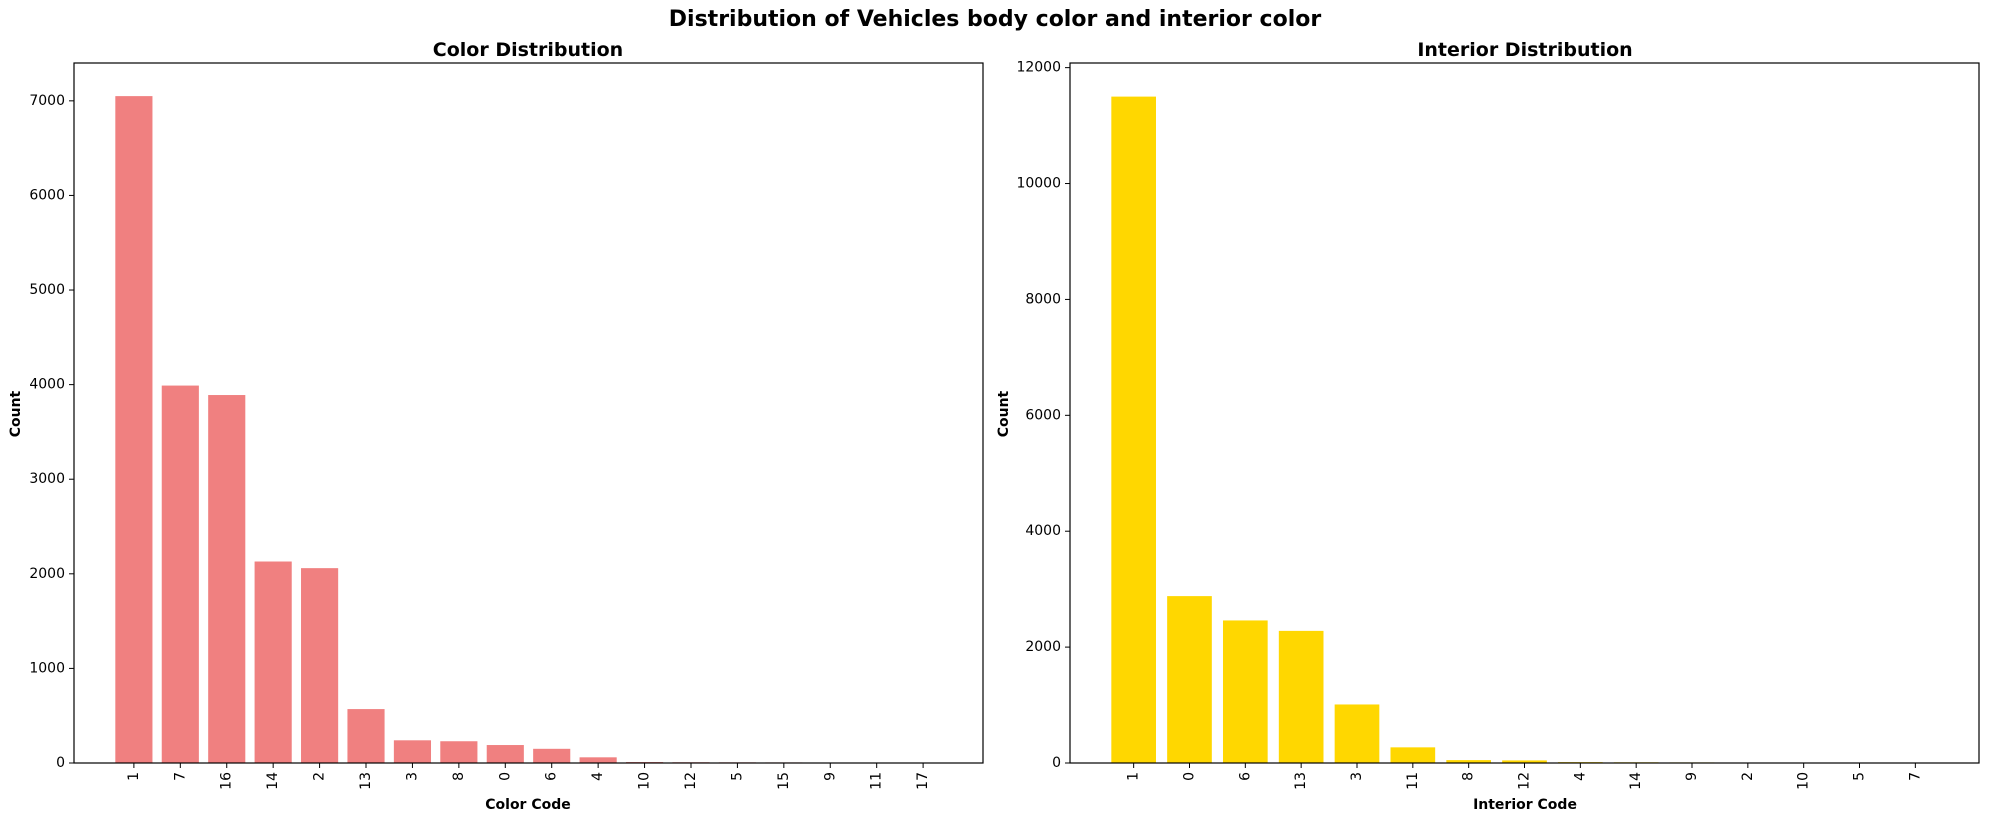 The image size is (1990, 820). I want to click on color-x-tick-label: 14, so click(273, 781).